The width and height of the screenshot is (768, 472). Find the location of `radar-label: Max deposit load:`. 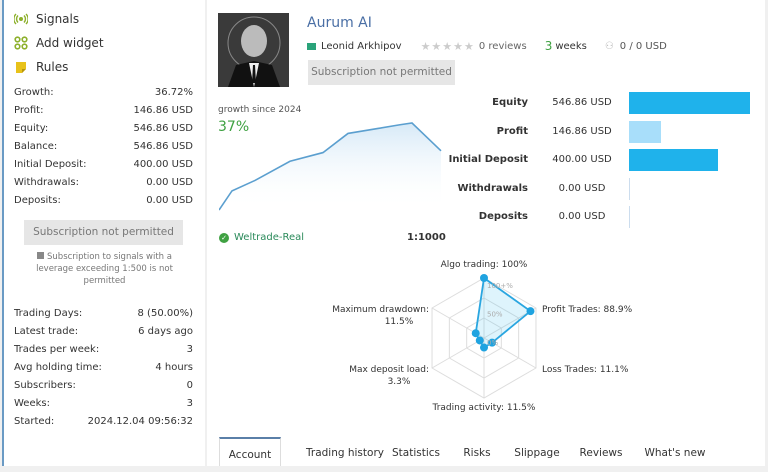

radar-label: Max deposit load: is located at coordinates (389, 370).